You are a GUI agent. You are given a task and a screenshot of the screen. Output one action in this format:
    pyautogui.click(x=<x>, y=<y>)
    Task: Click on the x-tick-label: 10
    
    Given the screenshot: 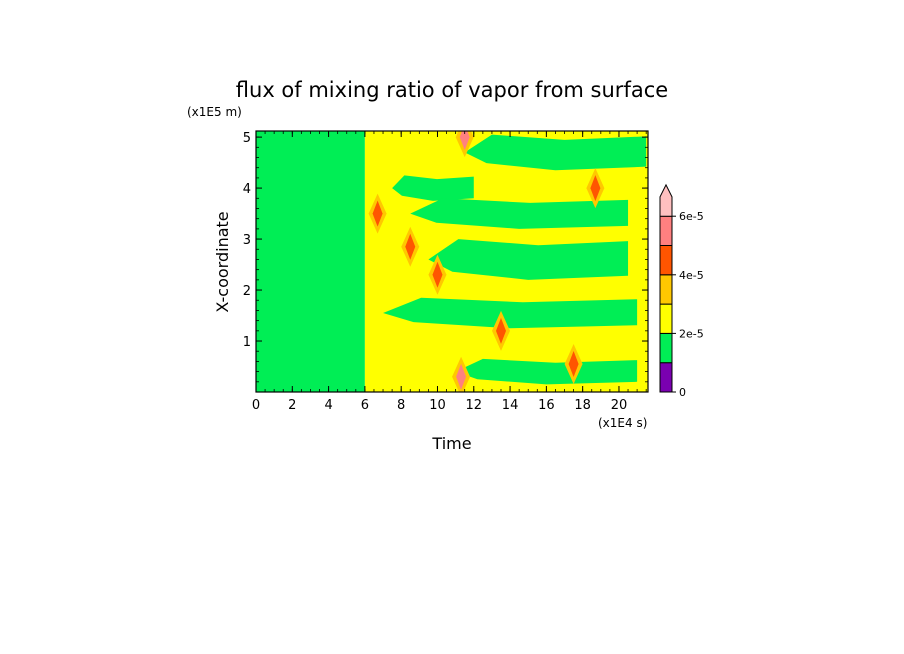 What is the action you would take?
    pyautogui.click(x=437, y=405)
    